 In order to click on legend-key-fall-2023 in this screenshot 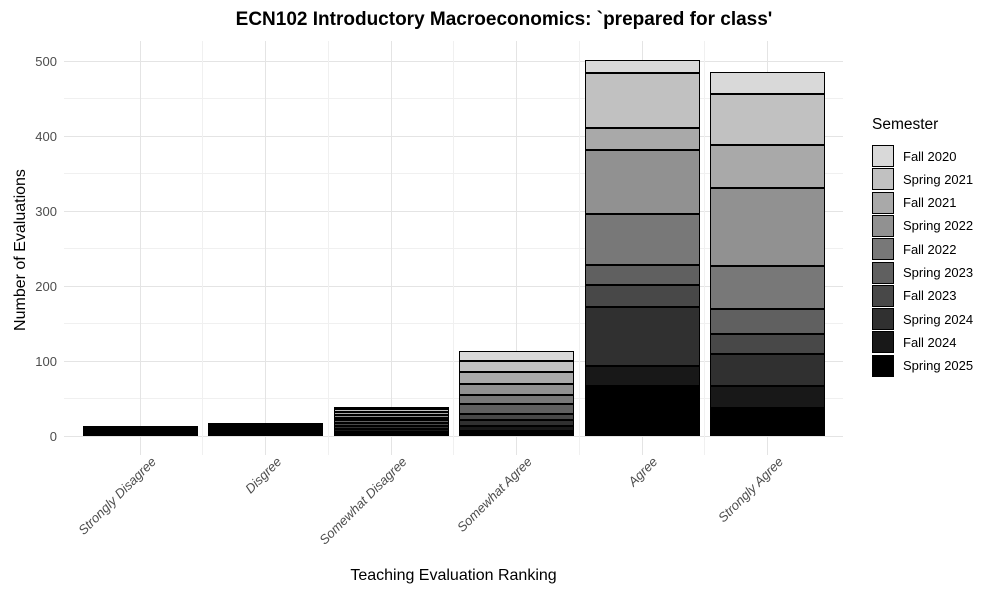, I will do `click(883, 295)`.